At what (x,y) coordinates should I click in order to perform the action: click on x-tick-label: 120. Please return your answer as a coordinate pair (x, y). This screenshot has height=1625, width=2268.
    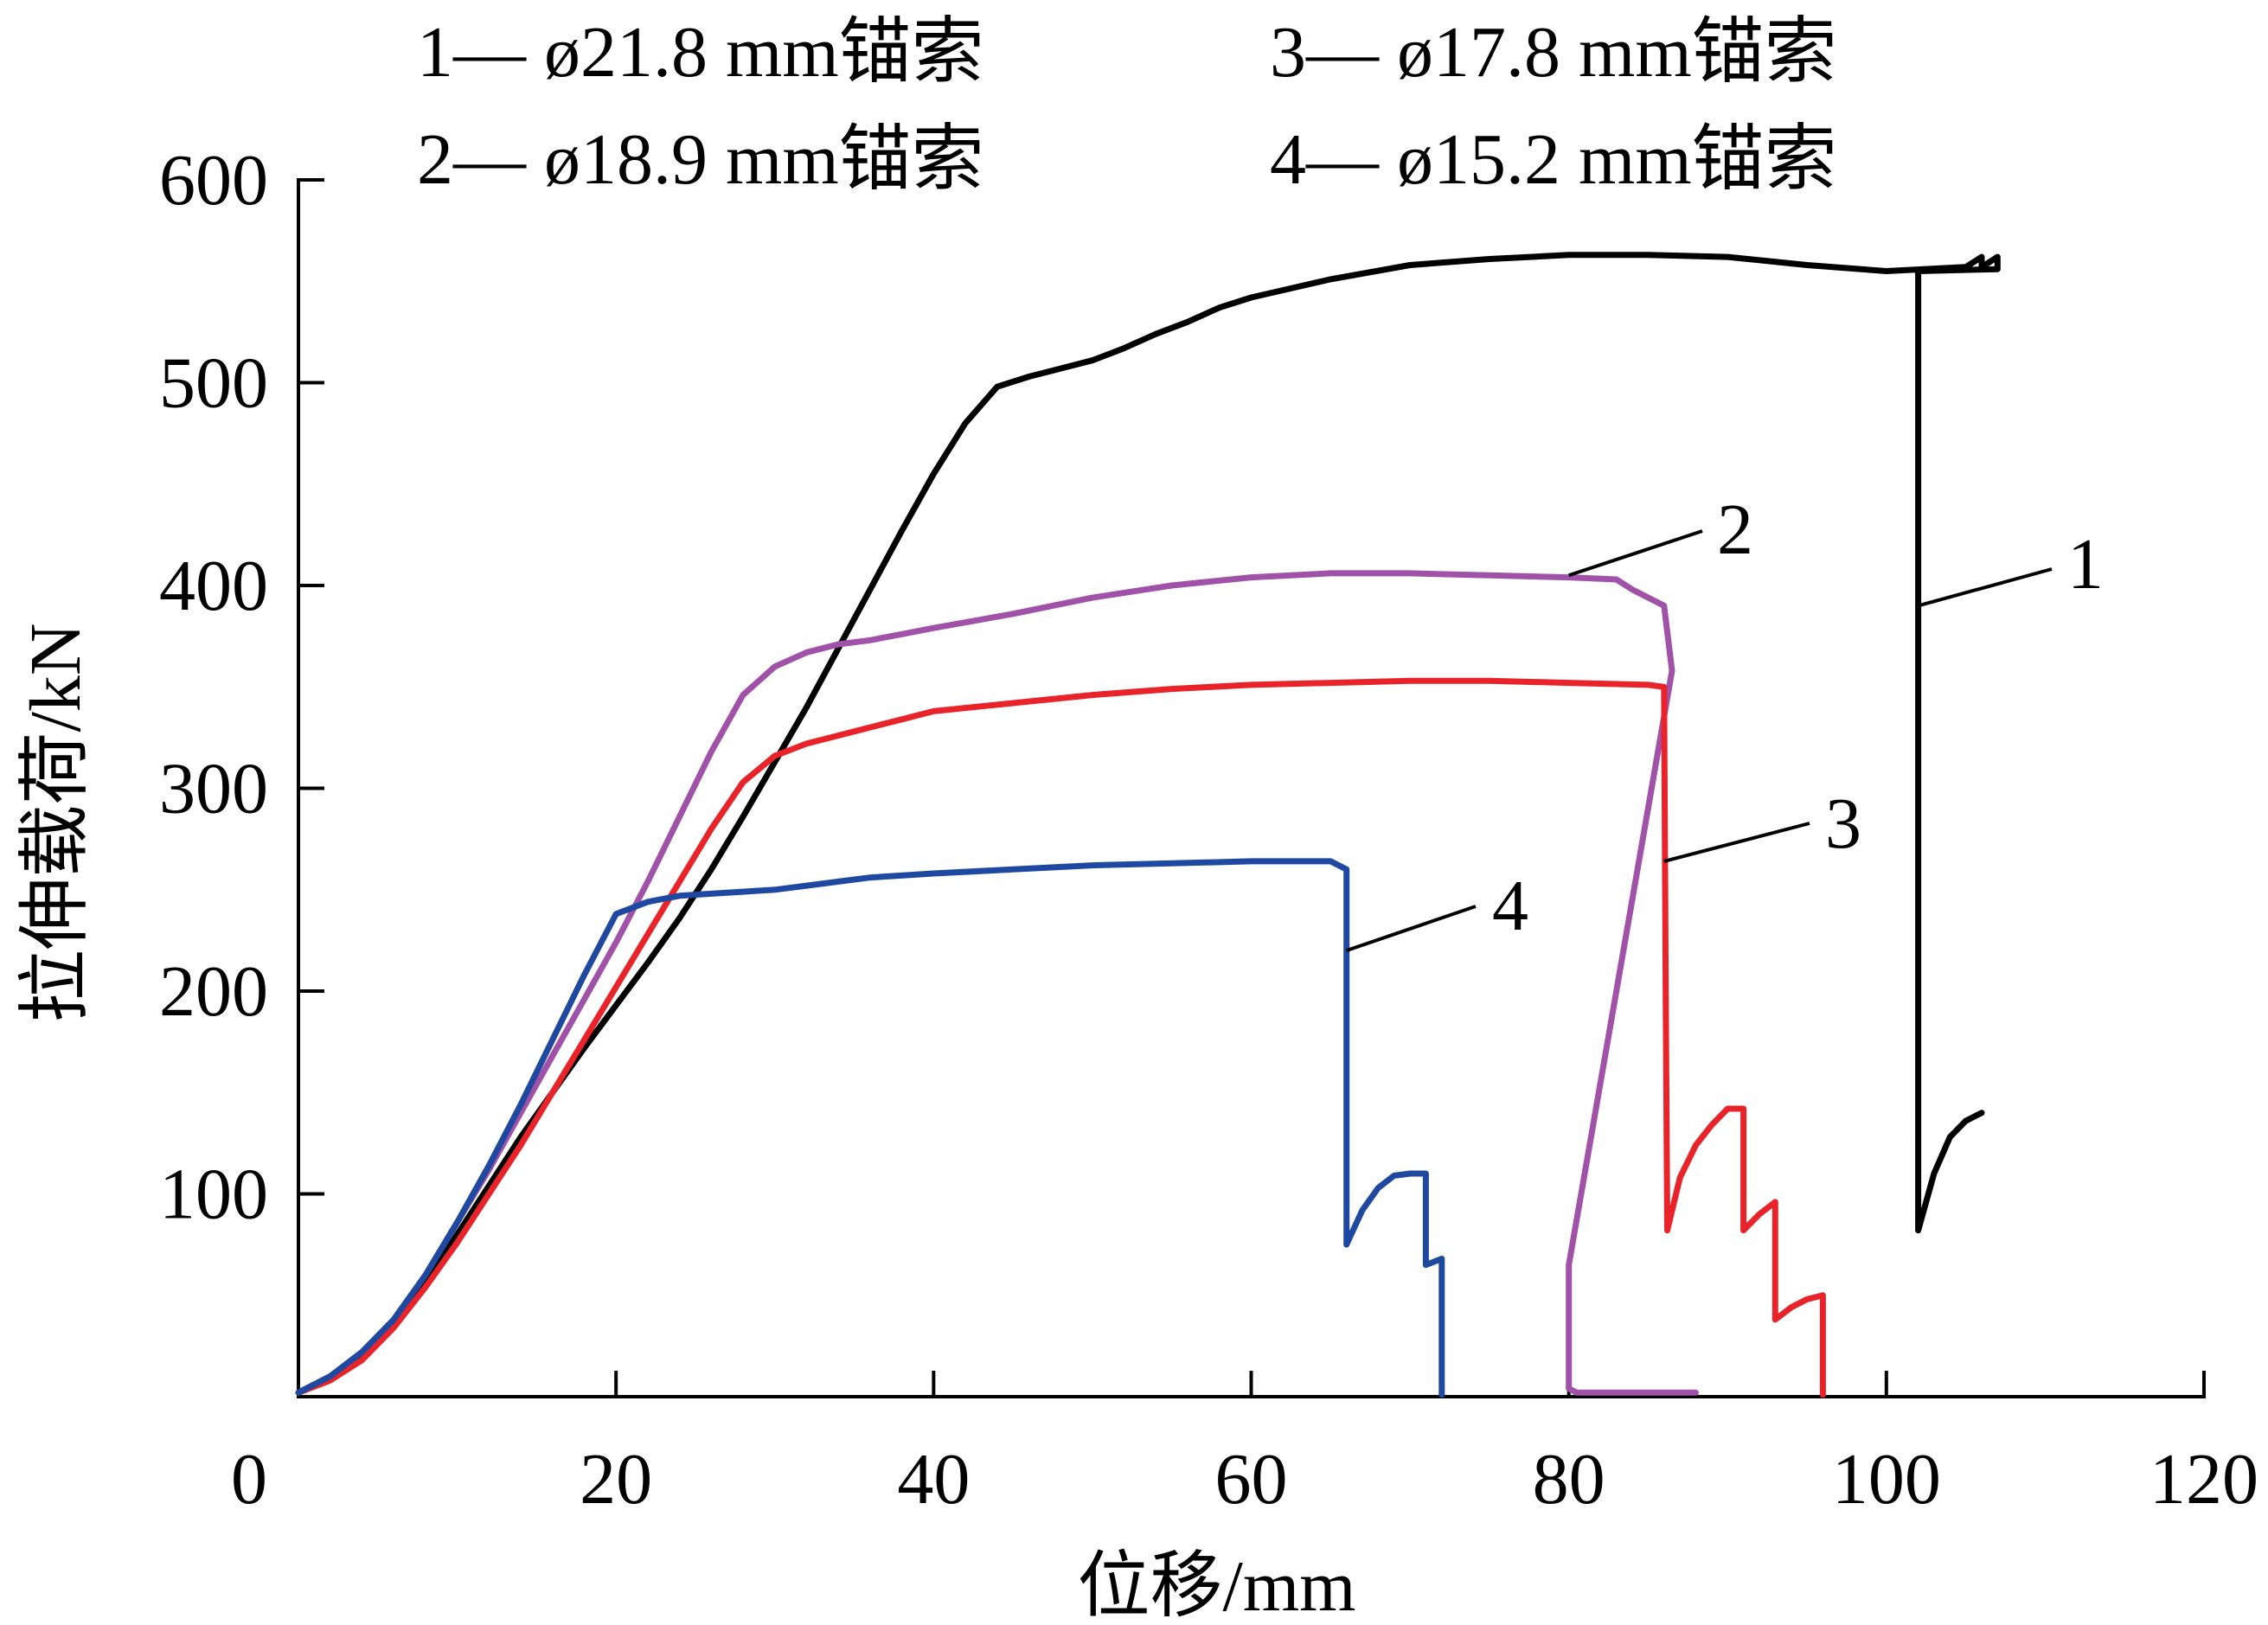
    Looking at the image, I should click on (2203, 1479).